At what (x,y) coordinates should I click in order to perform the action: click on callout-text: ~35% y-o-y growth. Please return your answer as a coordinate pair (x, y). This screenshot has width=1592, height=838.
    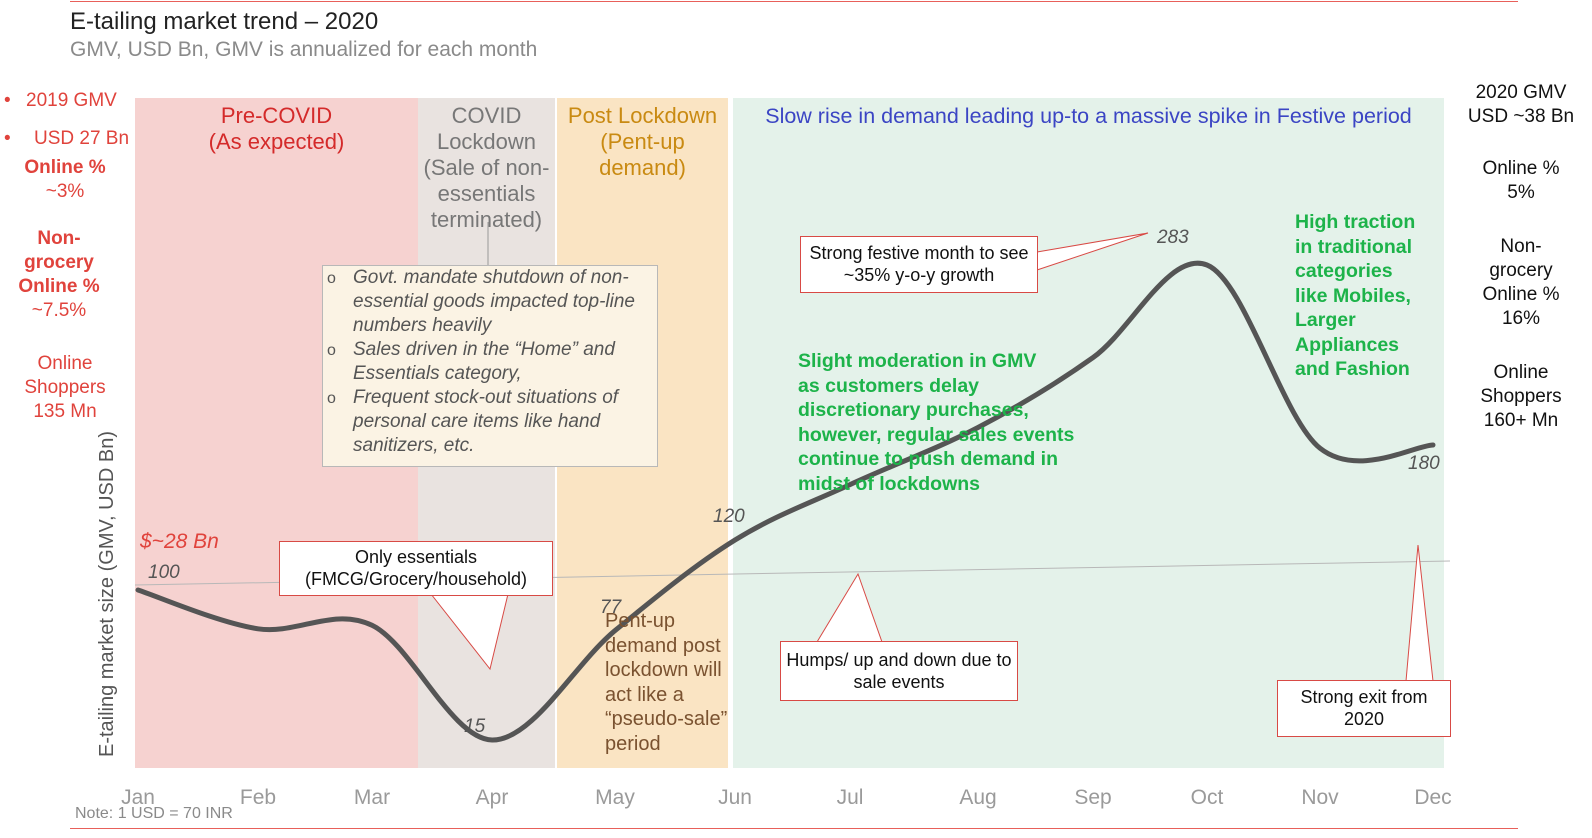
    Looking at the image, I should click on (919, 275).